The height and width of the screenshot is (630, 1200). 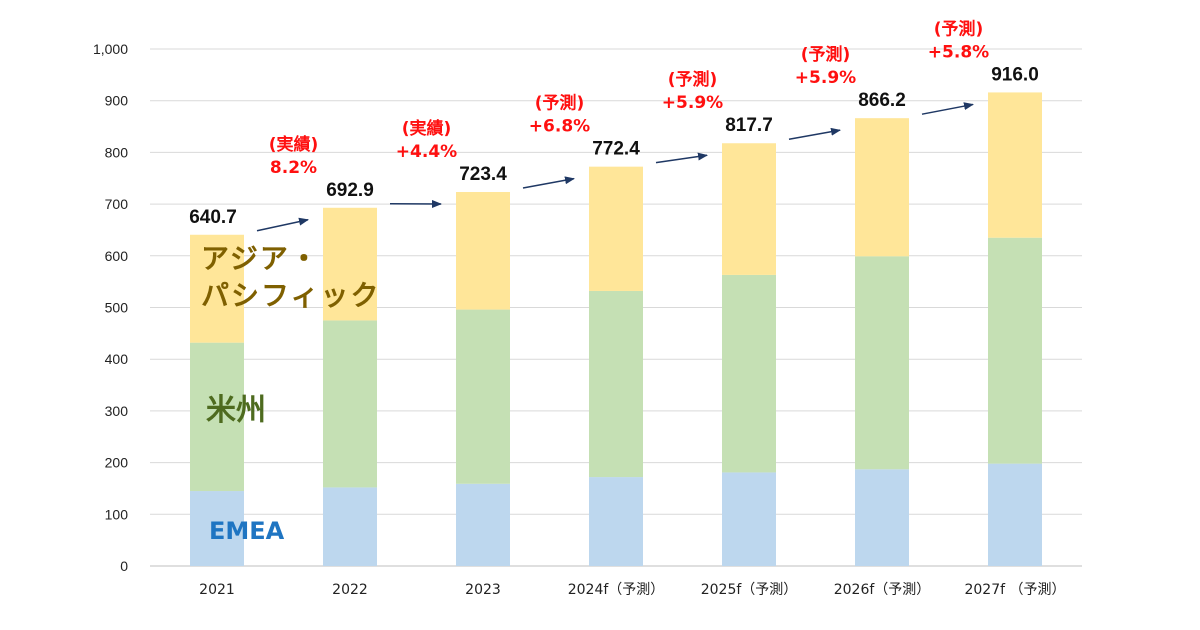 What do you see at coordinates (749, 590) in the screenshot?
I see `x-tick-label: 2025f（予測）` at bounding box center [749, 590].